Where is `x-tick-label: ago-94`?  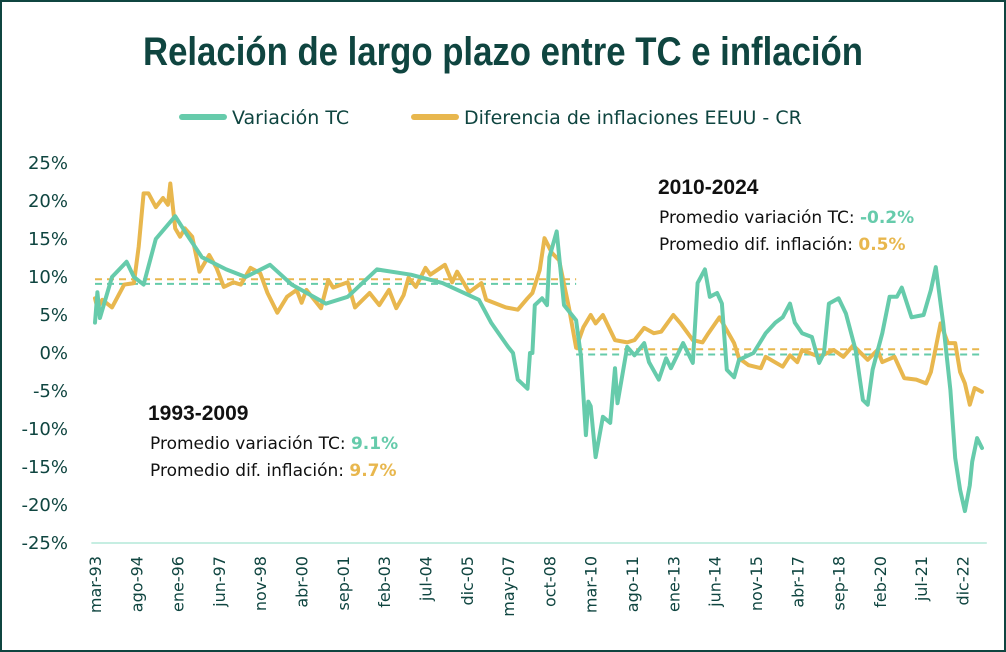
x-tick-label: ago-94 is located at coordinates (136, 584).